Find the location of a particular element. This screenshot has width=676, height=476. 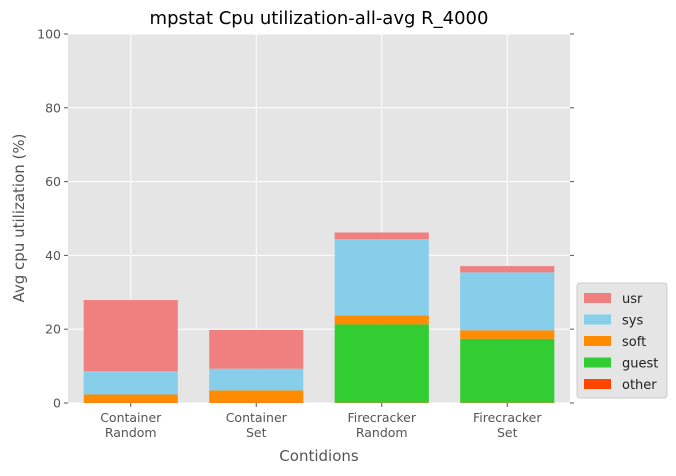

legend-box is located at coordinates (622, 340).